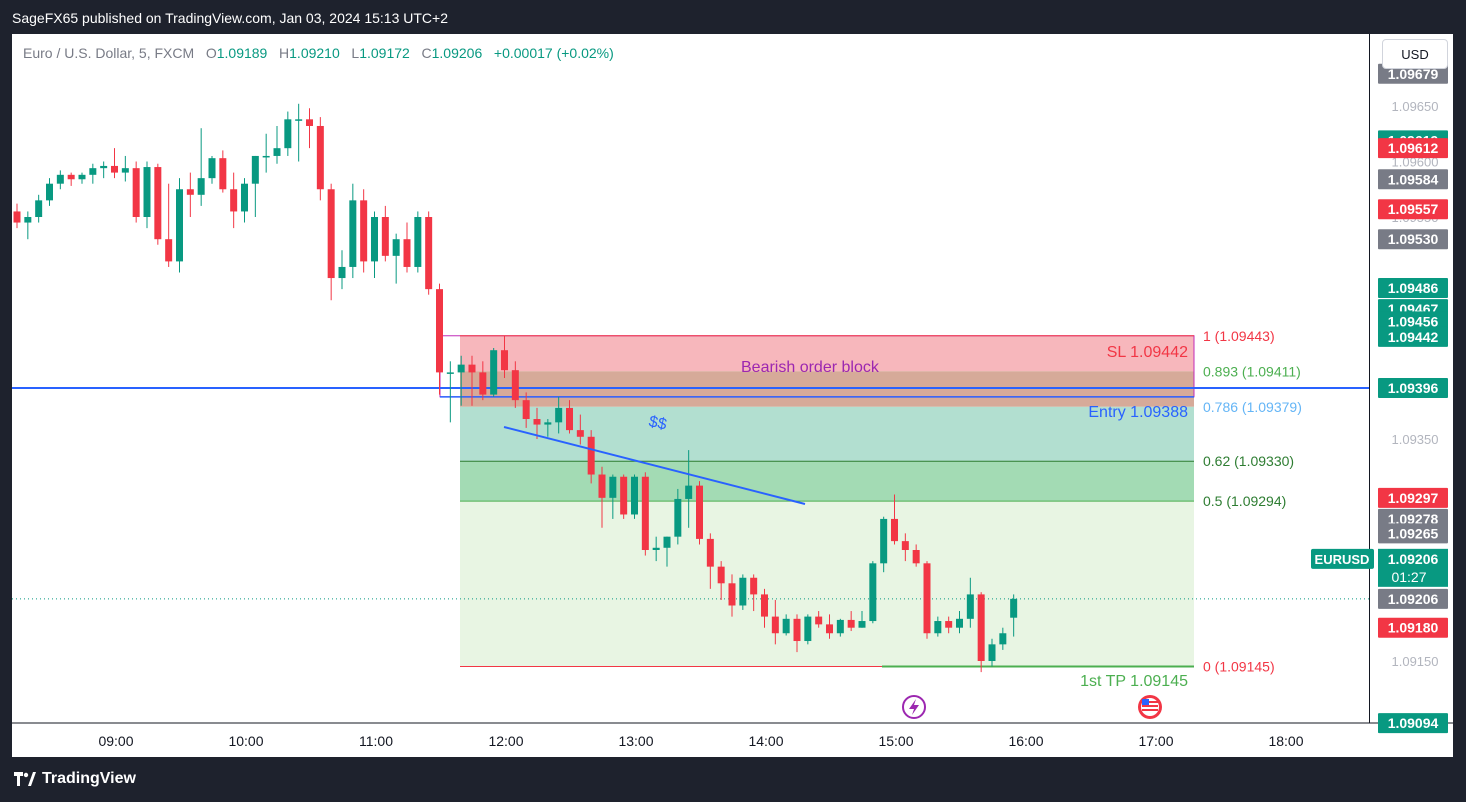 The width and height of the screenshot is (1466, 802). I want to click on current-price-badge: 1.09206 01:27, so click(1413, 567).